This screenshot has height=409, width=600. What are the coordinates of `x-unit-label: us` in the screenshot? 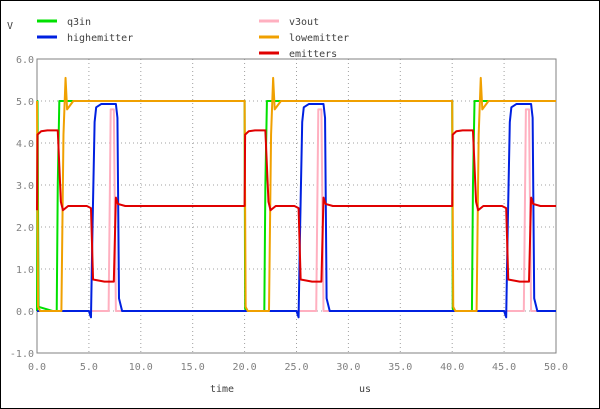 It's located at (365, 389).